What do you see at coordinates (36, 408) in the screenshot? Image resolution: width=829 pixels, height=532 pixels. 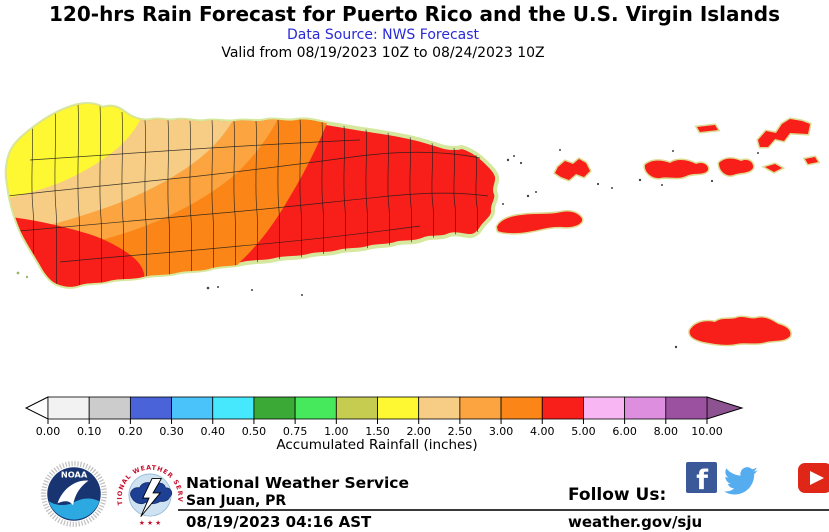 I see `legend-left-arrow` at bounding box center [36, 408].